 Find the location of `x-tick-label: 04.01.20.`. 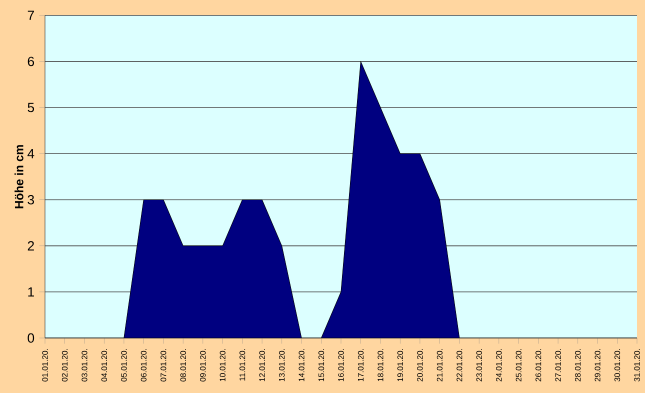

x-tick-label: 04.01.20. is located at coordinates (104, 365).